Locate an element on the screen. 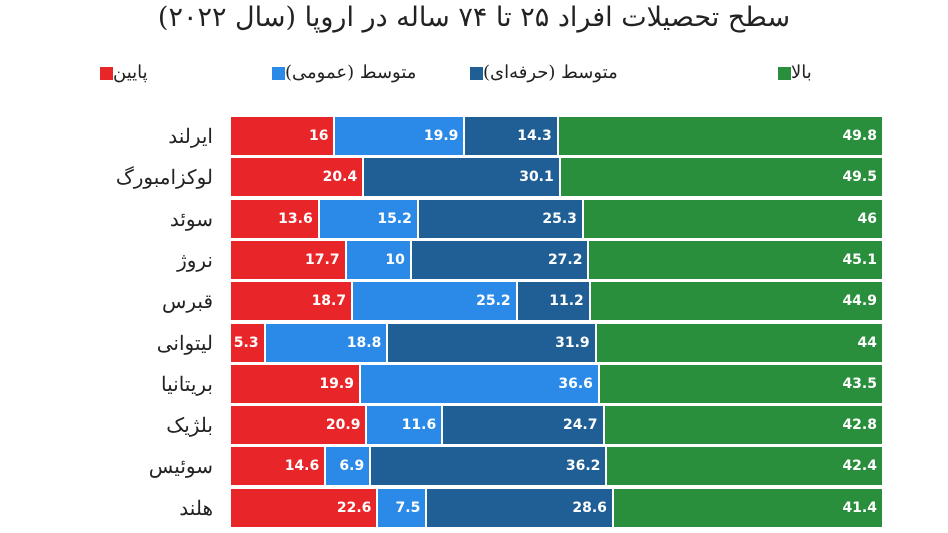  data-label: 22.6 is located at coordinates (354, 507).